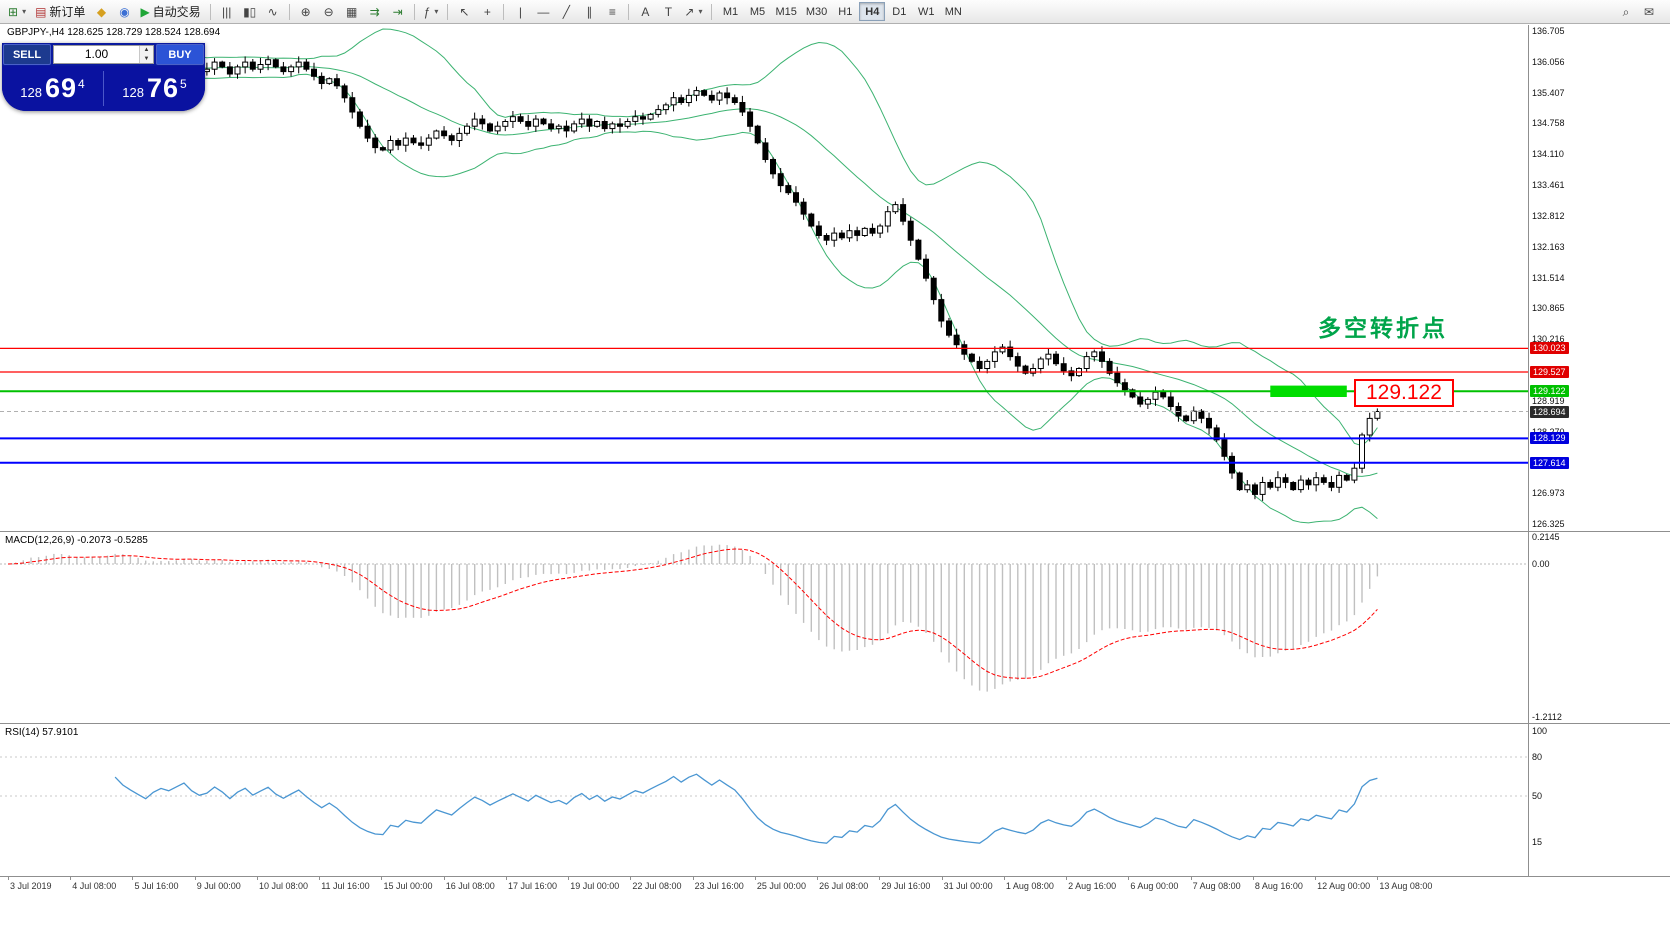  I want to click on price-tick-label: 132.163, so click(1548, 246).